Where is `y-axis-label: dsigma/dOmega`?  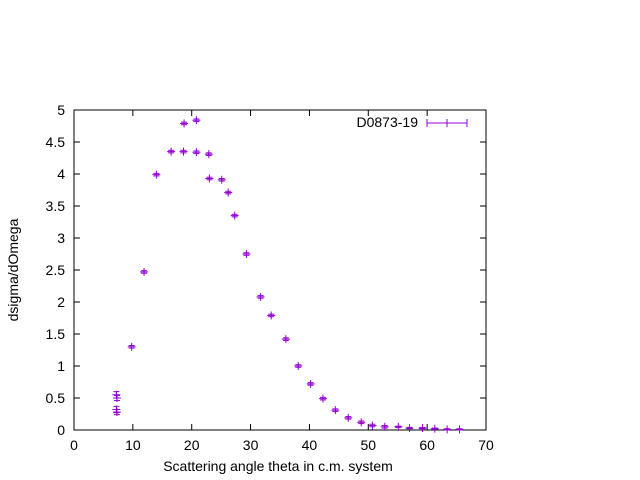 y-axis-label: dsigma/dOmega is located at coordinates (13, 269).